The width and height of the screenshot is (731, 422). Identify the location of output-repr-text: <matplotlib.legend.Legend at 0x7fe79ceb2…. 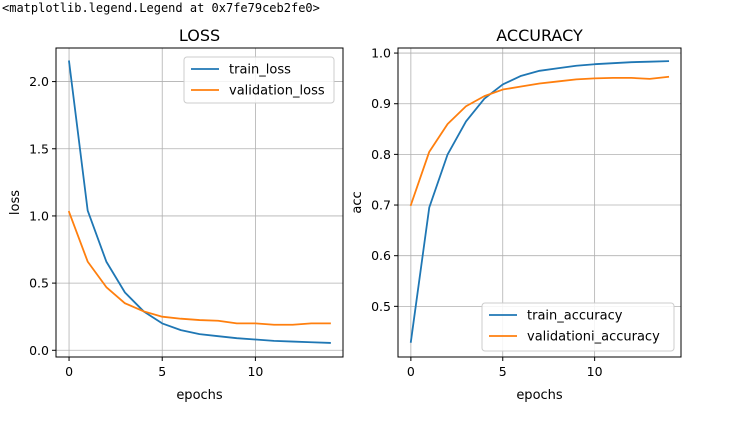
(161, 8).